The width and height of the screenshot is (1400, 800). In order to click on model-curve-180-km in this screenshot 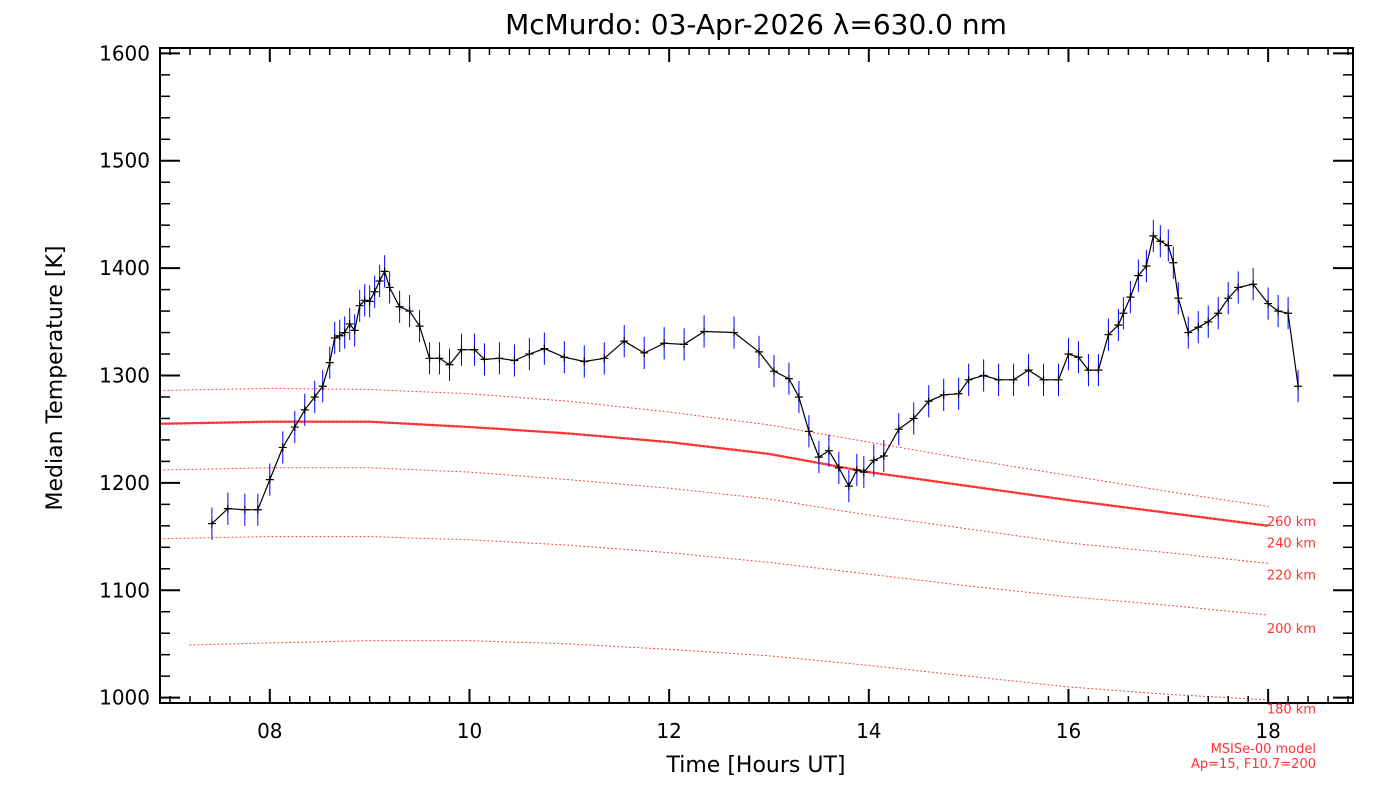, I will do `click(729, 670)`.